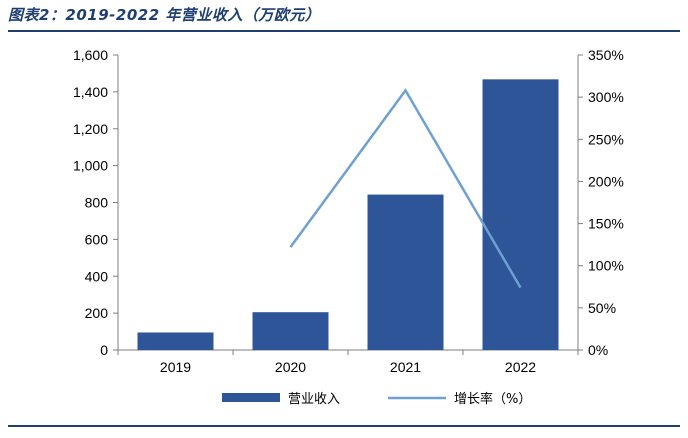  Describe the element at coordinates (606, 139) in the screenshot. I see `right-tick-label: 250%` at that location.